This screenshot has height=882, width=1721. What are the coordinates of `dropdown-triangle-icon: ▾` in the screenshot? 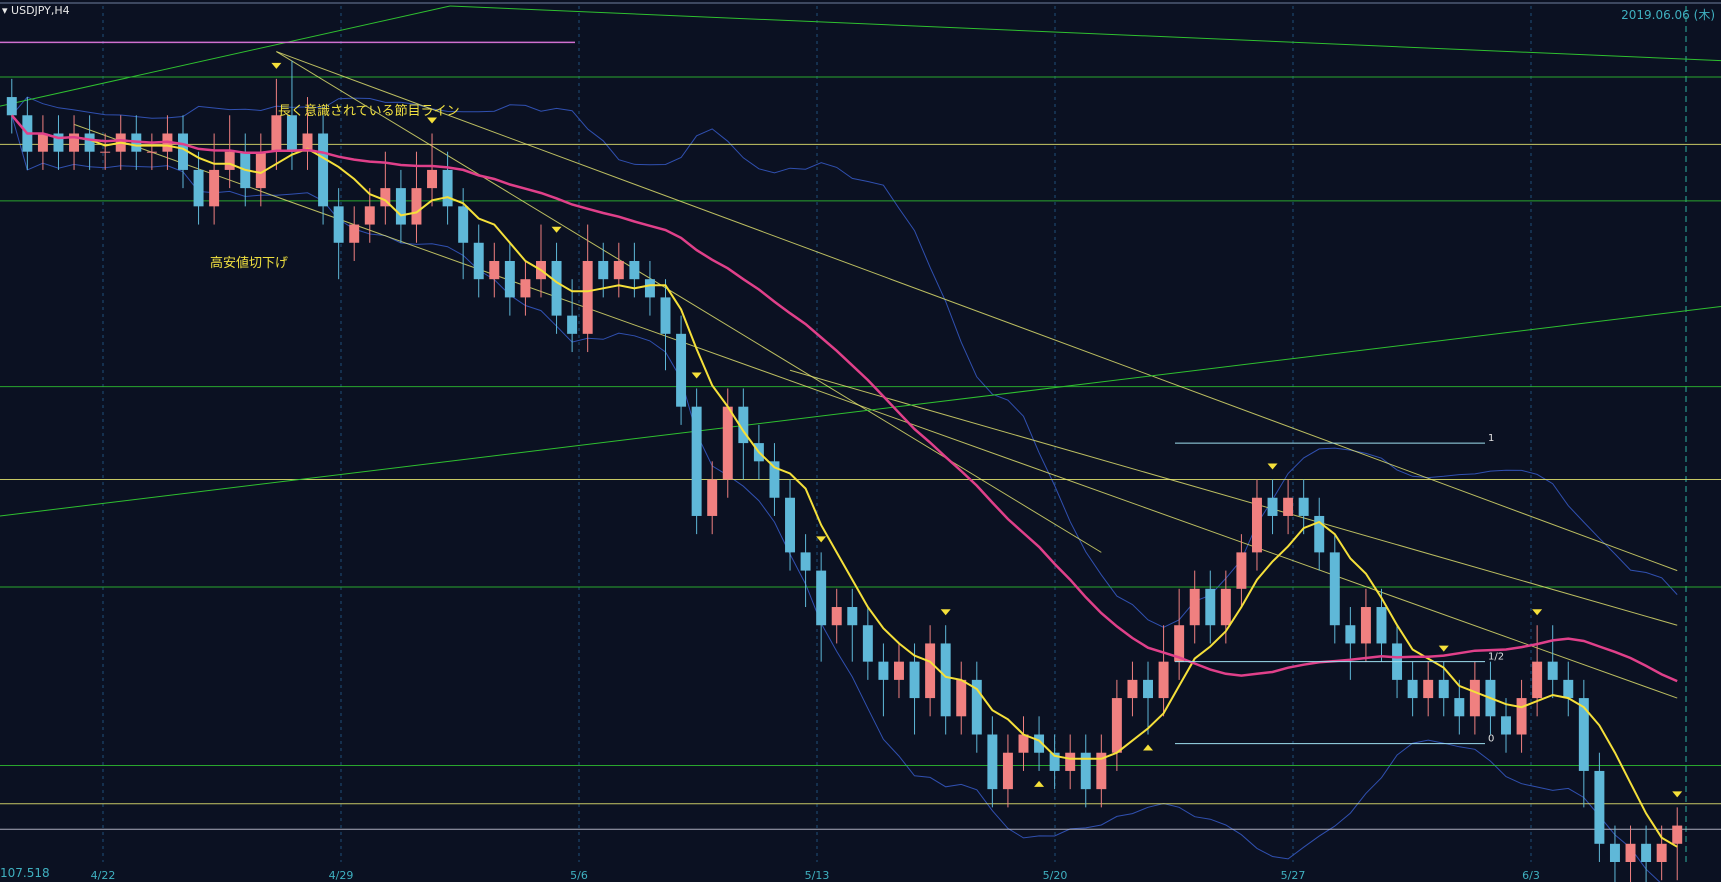 It's located at (7, 10).